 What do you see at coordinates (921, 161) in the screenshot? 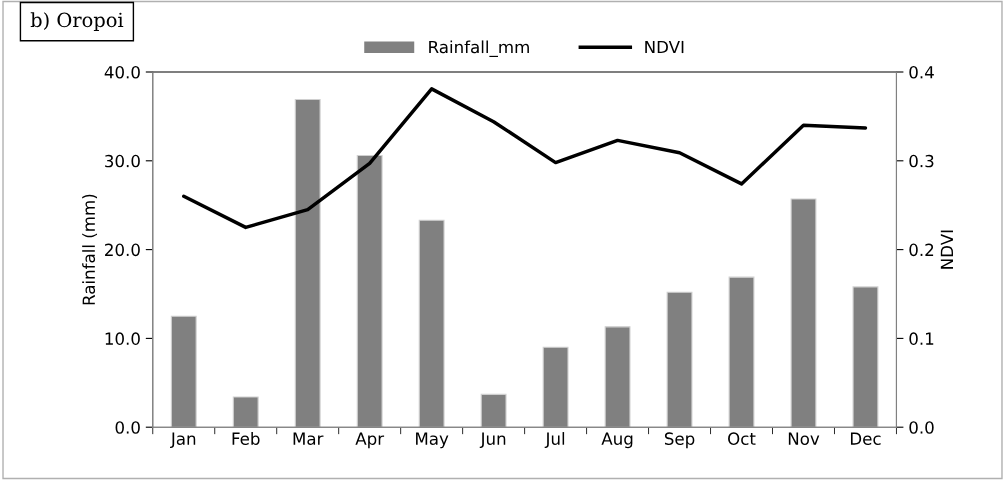
I see `y2-tick-label: 0.3` at bounding box center [921, 161].